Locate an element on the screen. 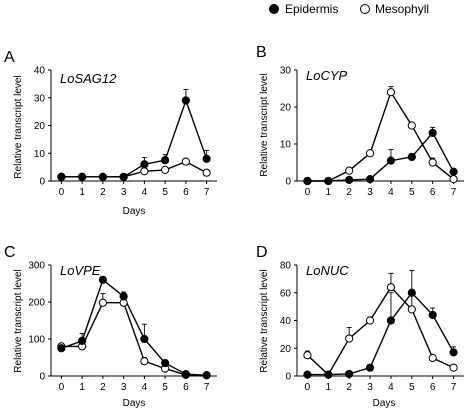 This screenshot has width=474, height=412. y-tick-label: 0 is located at coordinates (42, 377).